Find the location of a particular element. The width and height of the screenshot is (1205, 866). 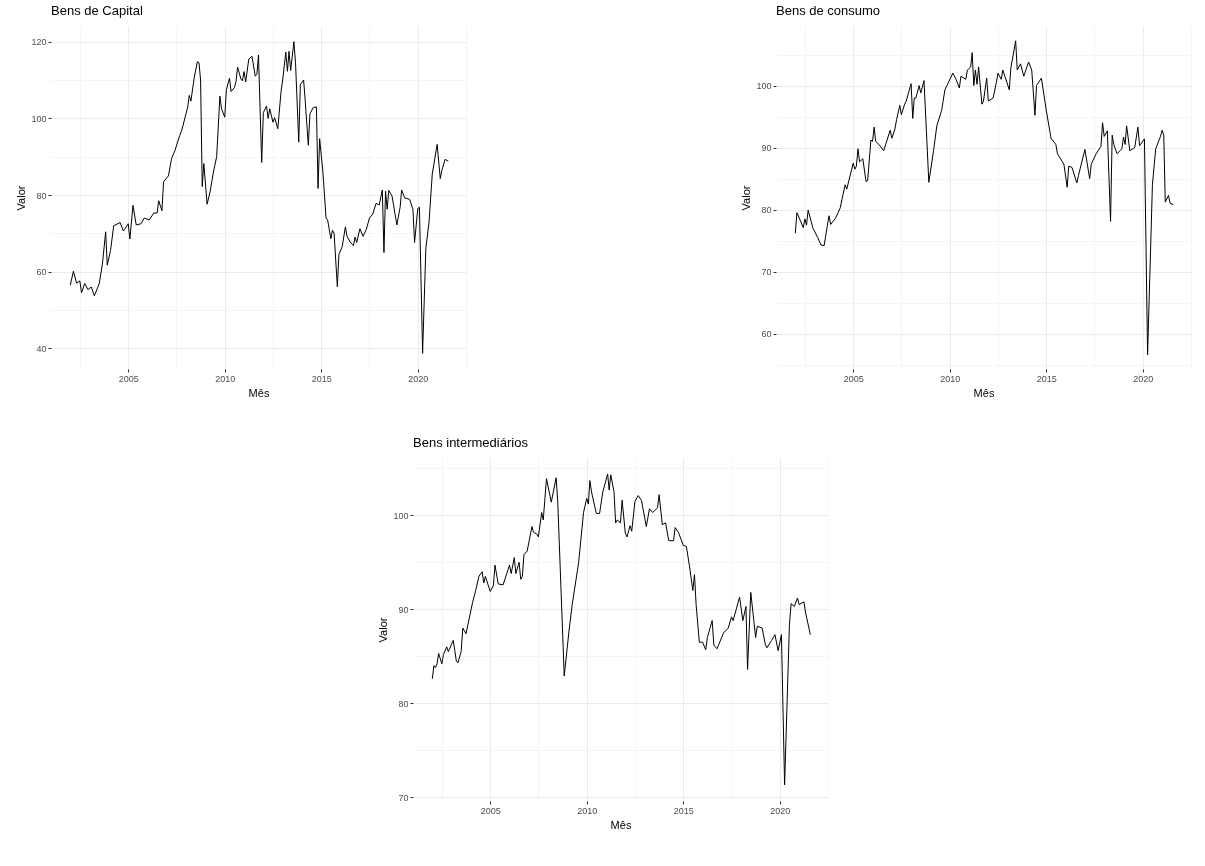

chart-title: Bens intermediários is located at coordinates (471, 442).